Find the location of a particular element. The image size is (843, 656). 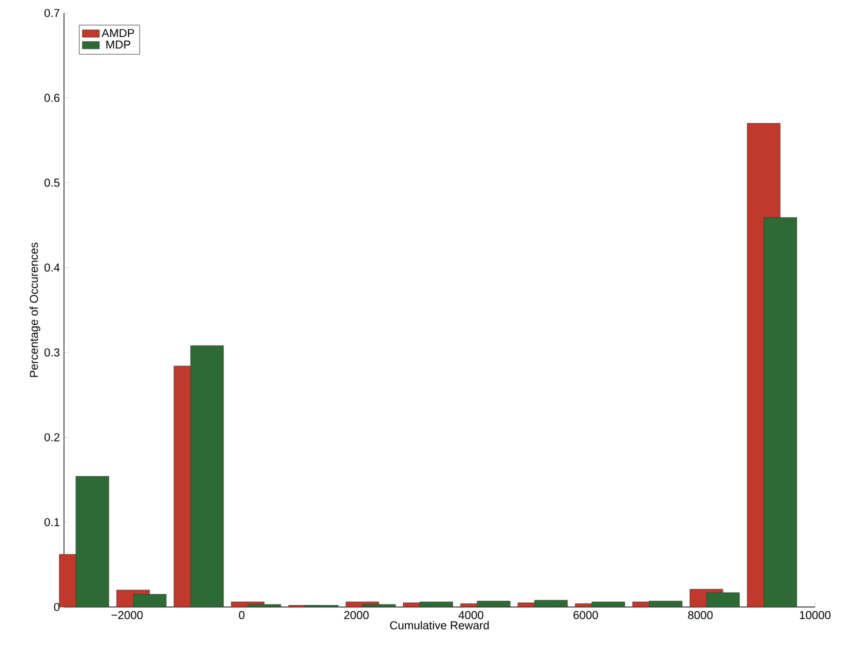

y-tick-label: 0.7 is located at coordinates (52, 13).